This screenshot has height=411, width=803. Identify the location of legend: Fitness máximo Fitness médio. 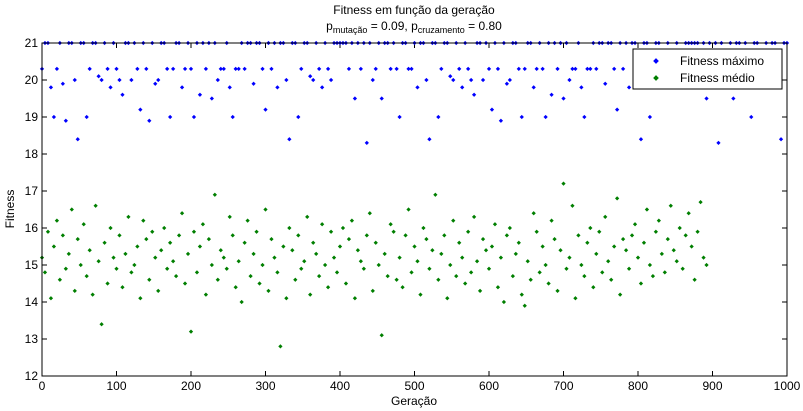
(707, 69).